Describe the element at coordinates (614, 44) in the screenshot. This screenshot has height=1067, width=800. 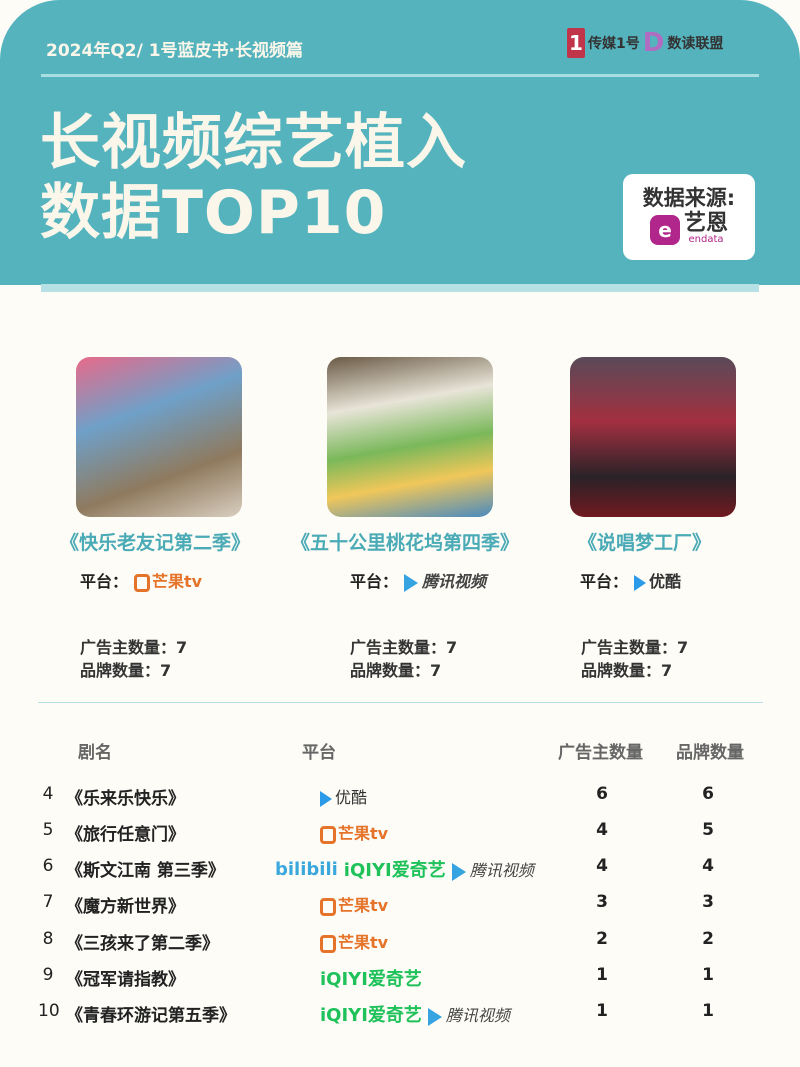
I see `brand-logo-1: 传媒1号` at that location.